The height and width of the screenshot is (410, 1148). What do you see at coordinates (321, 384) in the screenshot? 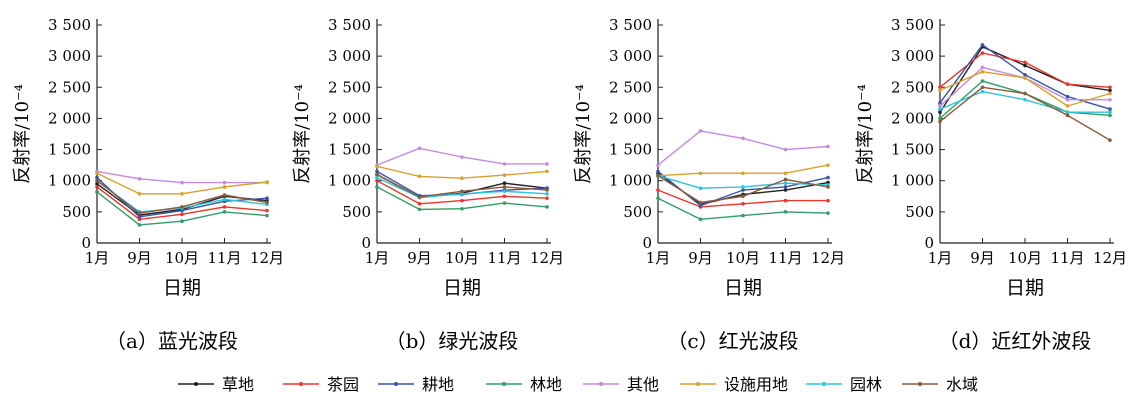
I see `legend-item: 茶园` at bounding box center [321, 384].